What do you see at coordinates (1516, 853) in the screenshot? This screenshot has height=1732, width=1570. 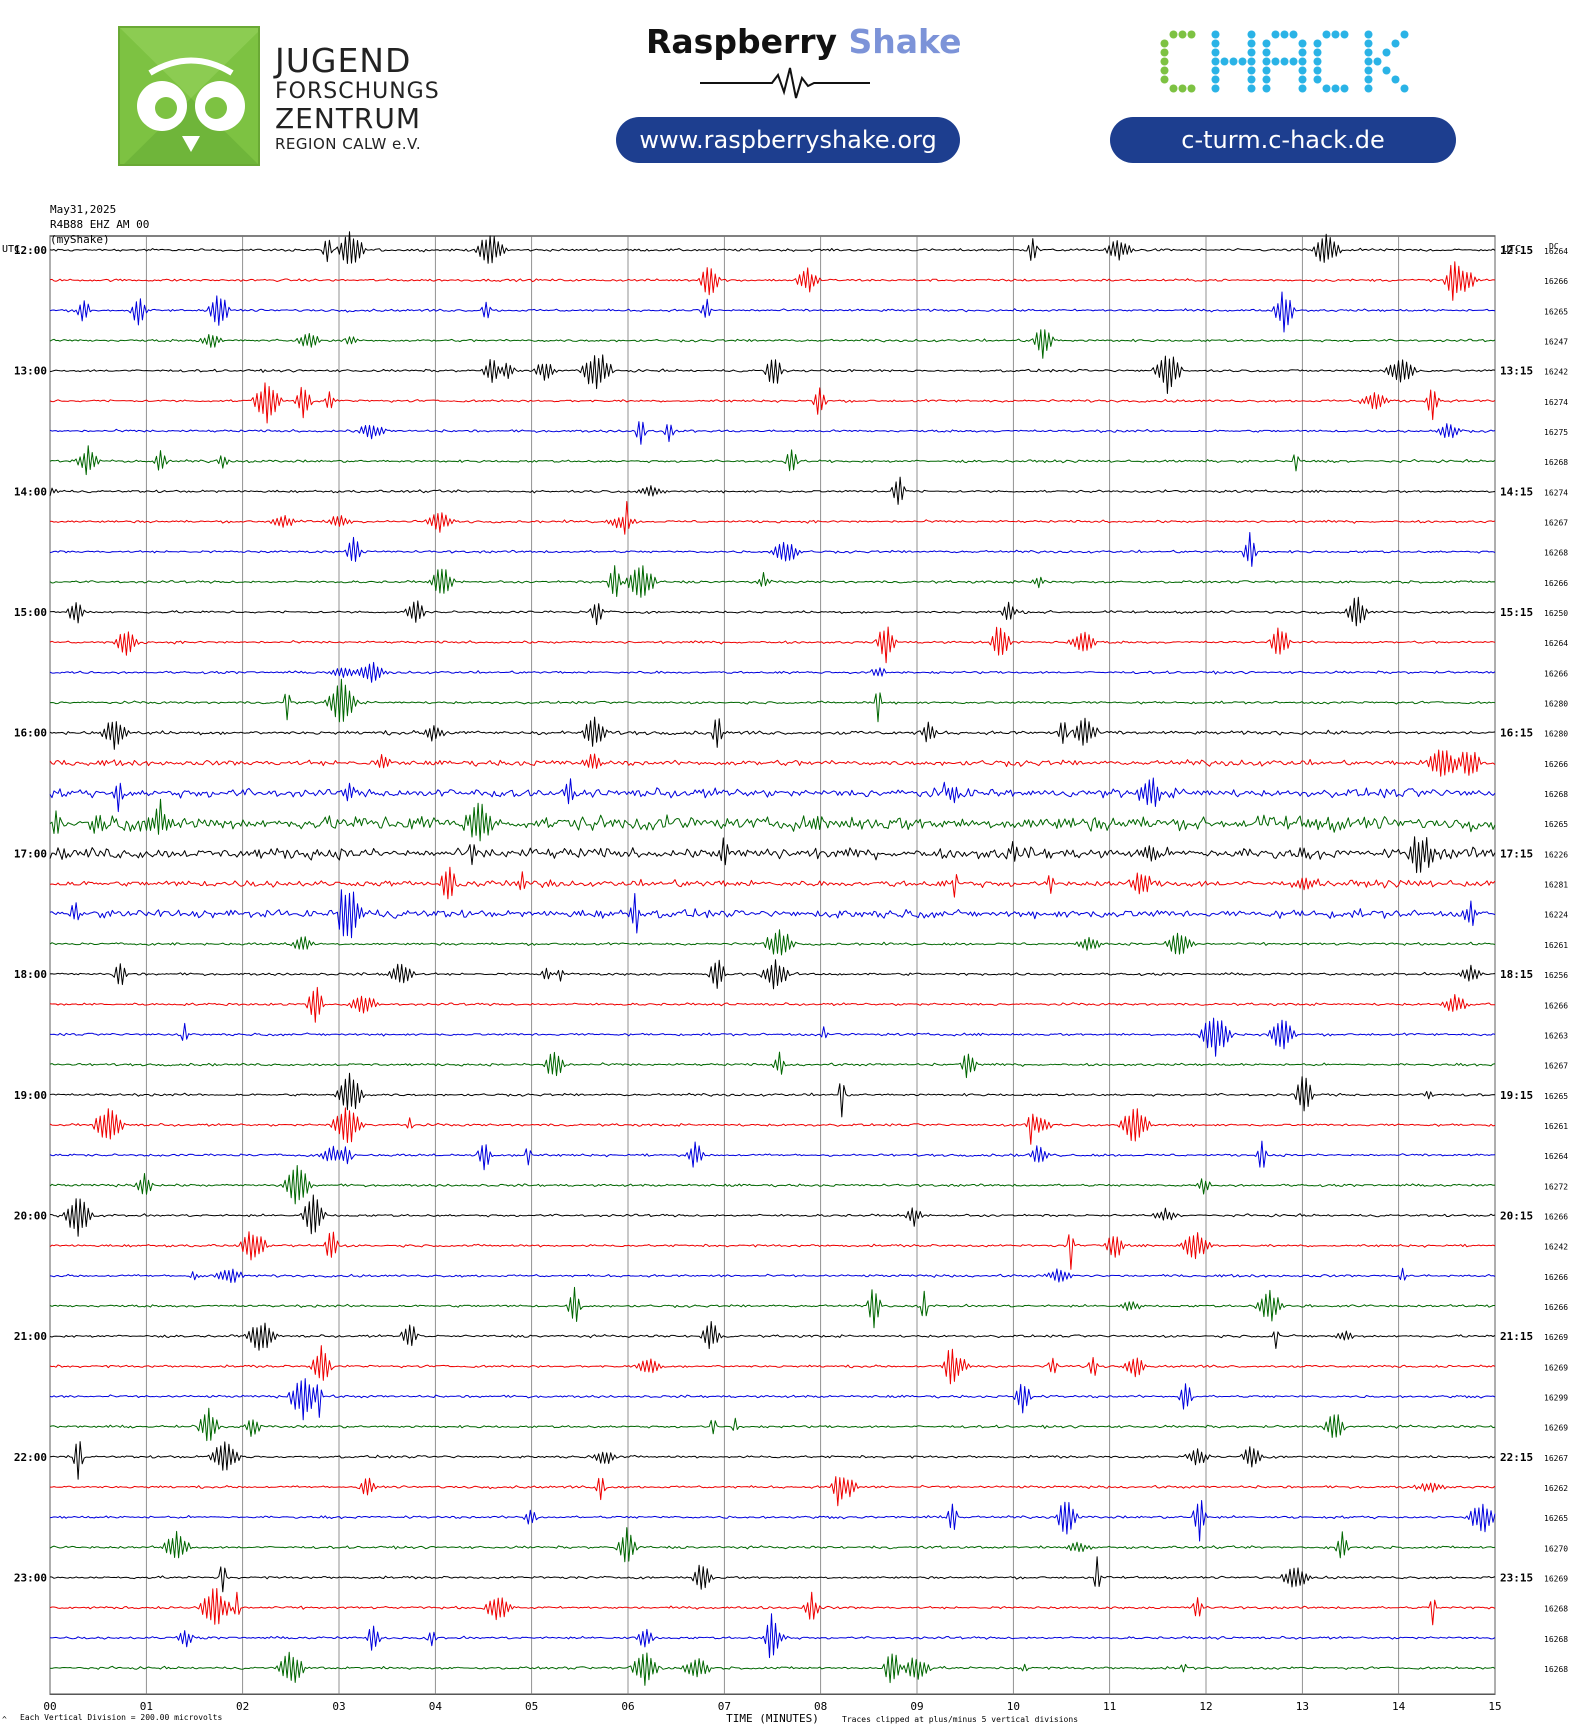 I see `hour-label-right: 17:15` at bounding box center [1516, 853].